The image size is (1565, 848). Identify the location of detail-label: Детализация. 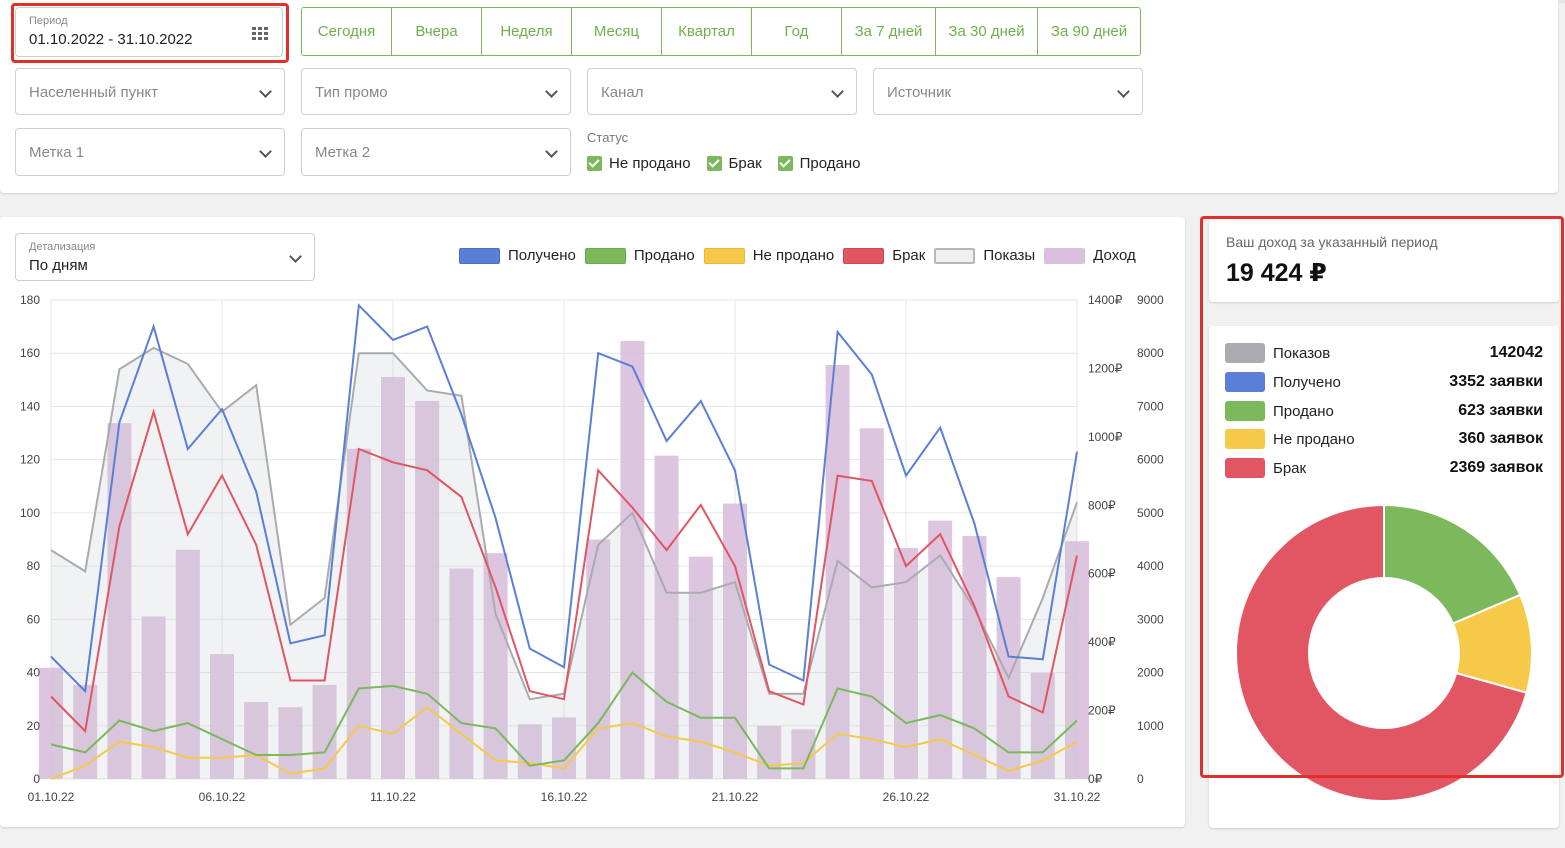
(62, 247).